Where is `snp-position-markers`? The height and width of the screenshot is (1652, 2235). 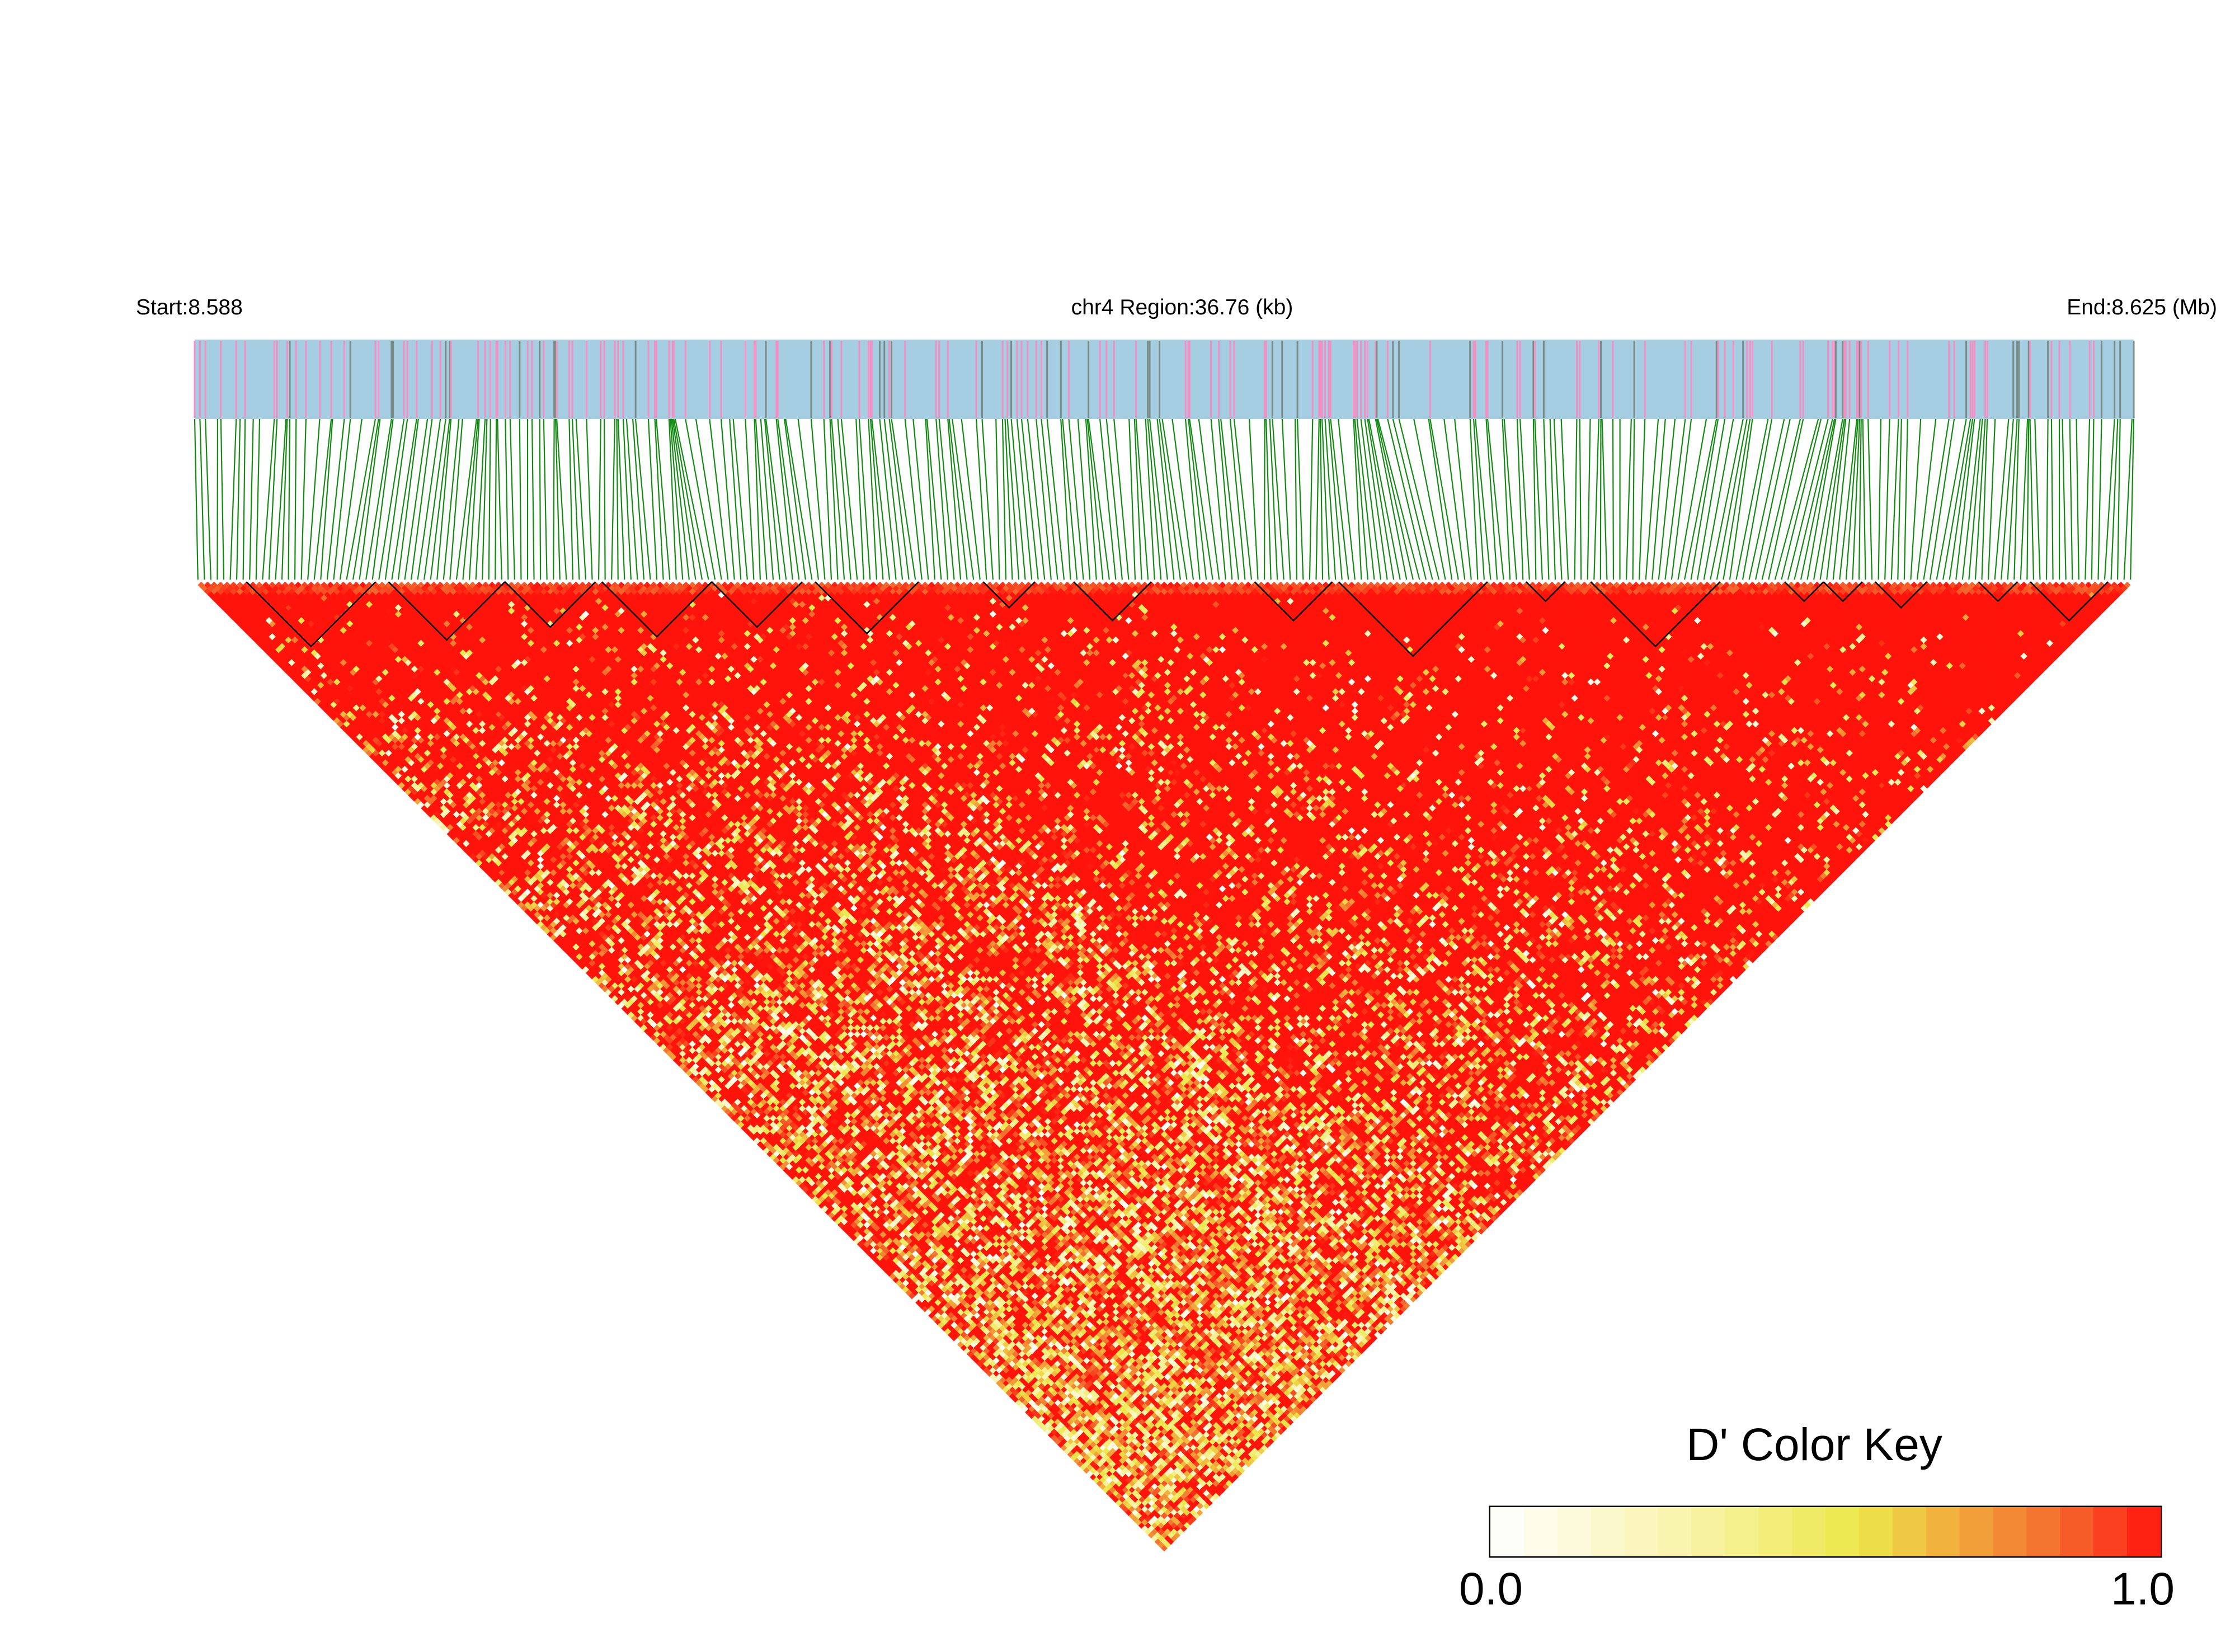
snp-position-markers is located at coordinates (1164, 379).